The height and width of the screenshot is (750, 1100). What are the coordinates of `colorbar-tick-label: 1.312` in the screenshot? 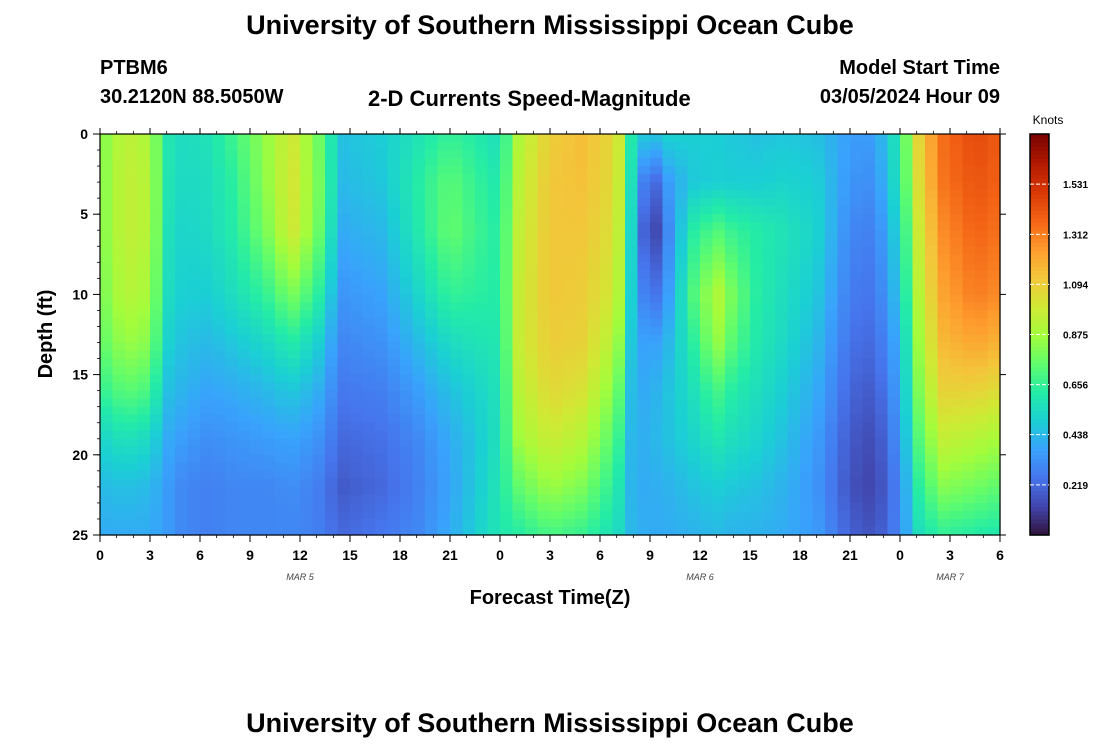 It's located at (1075, 235).